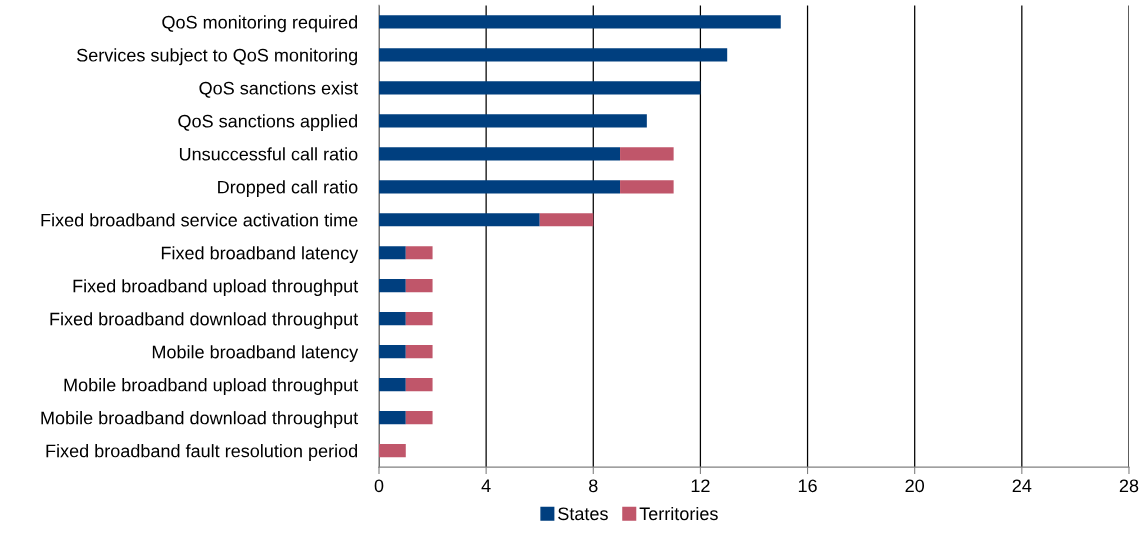  What do you see at coordinates (1022, 485) in the screenshot?
I see `x-tick-label: 24` at bounding box center [1022, 485].